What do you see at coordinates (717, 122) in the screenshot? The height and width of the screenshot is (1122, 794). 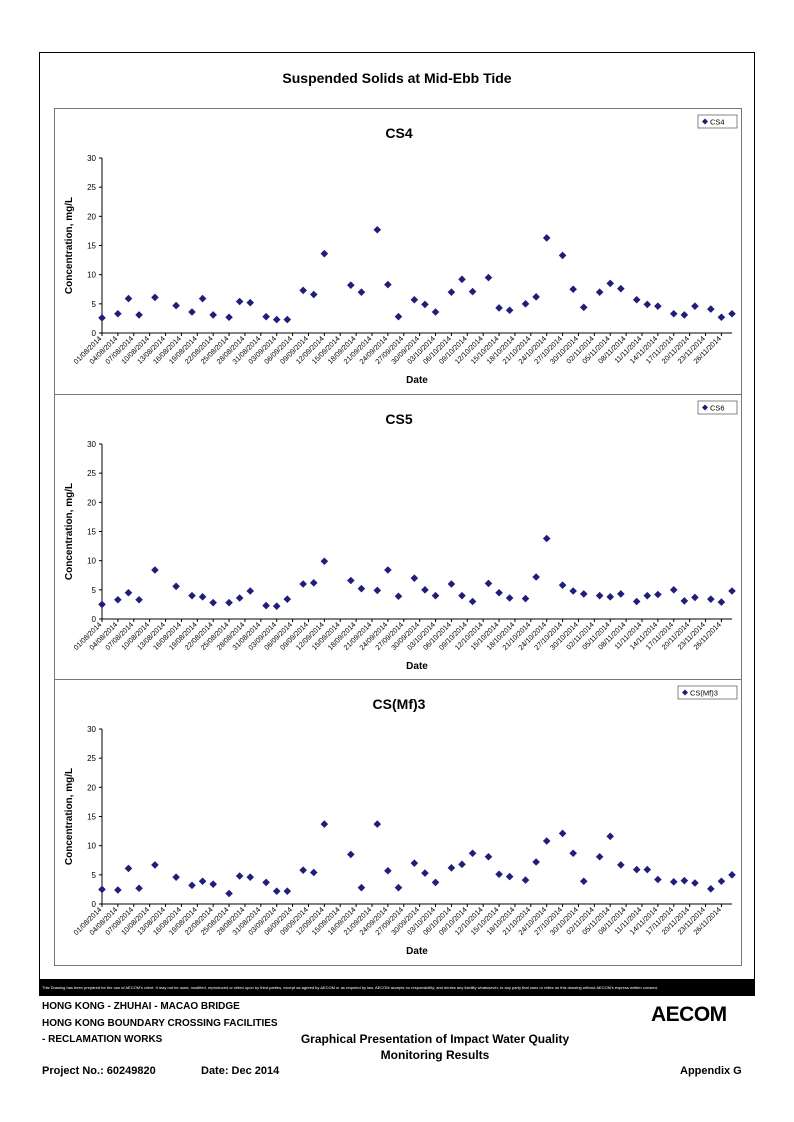 I see `legend-label: CS4` at bounding box center [717, 122].